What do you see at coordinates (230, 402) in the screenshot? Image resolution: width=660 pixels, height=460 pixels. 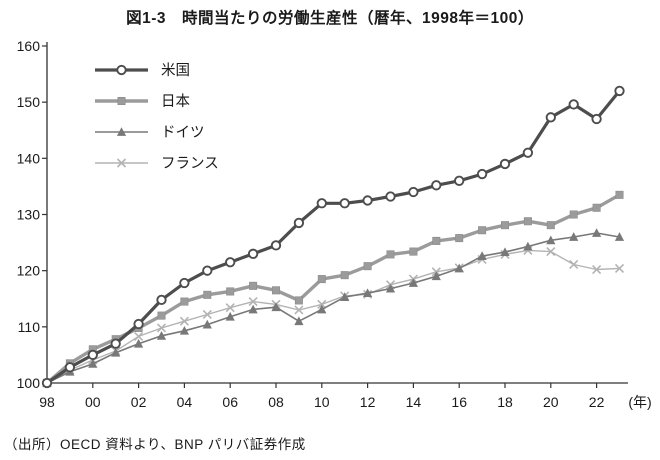 I see `x-tick-label: 06` at bounding box center [230, 402].